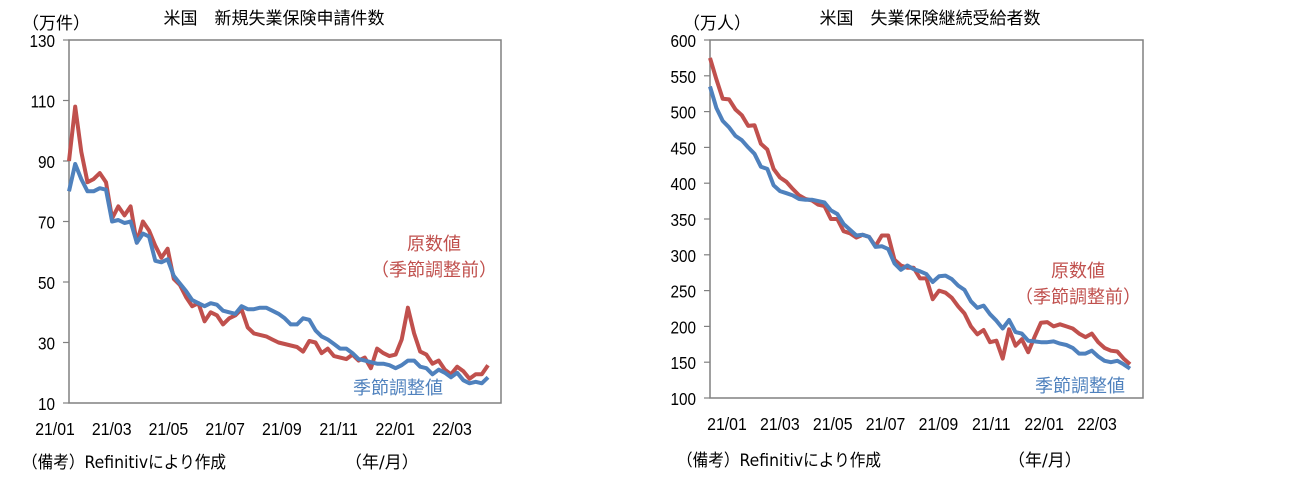 The image size is (1302, 492). I want to click on y-axis-unit: （万件）, so click(56, 24).